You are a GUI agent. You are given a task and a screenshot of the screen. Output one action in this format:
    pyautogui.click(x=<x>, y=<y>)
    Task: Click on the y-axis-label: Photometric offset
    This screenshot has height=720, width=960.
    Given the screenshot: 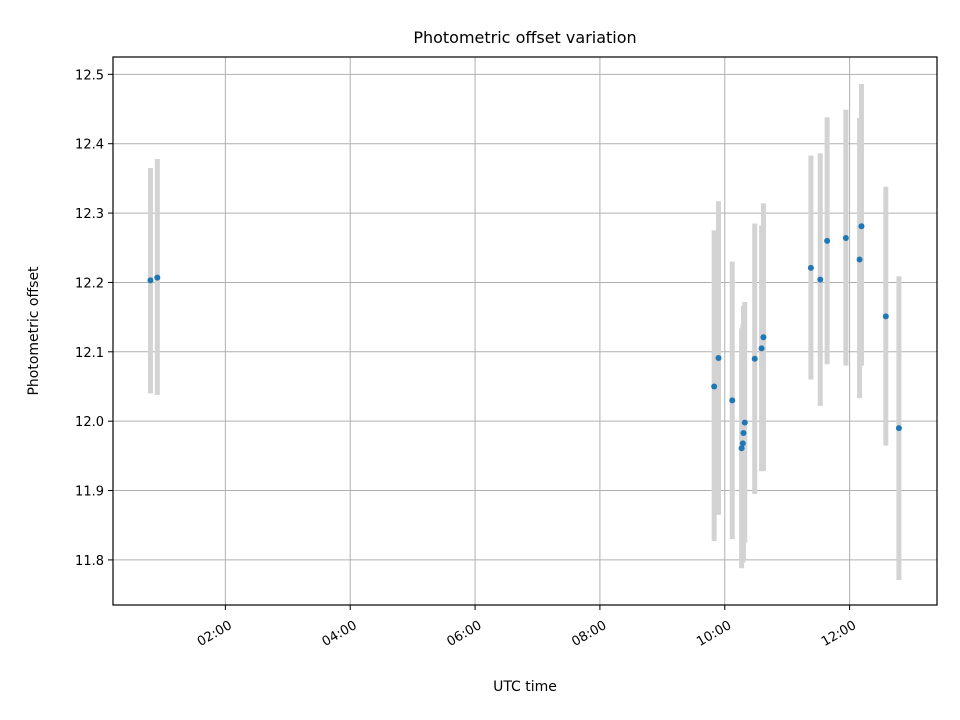 What is the action you would take?
    pyautogui.click(x=34, y=331)
    